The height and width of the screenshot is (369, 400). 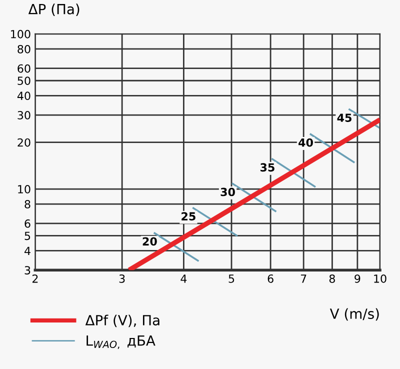 I want to click on legend-label: ΔPf (V), Па, so click(x=122, y=321).